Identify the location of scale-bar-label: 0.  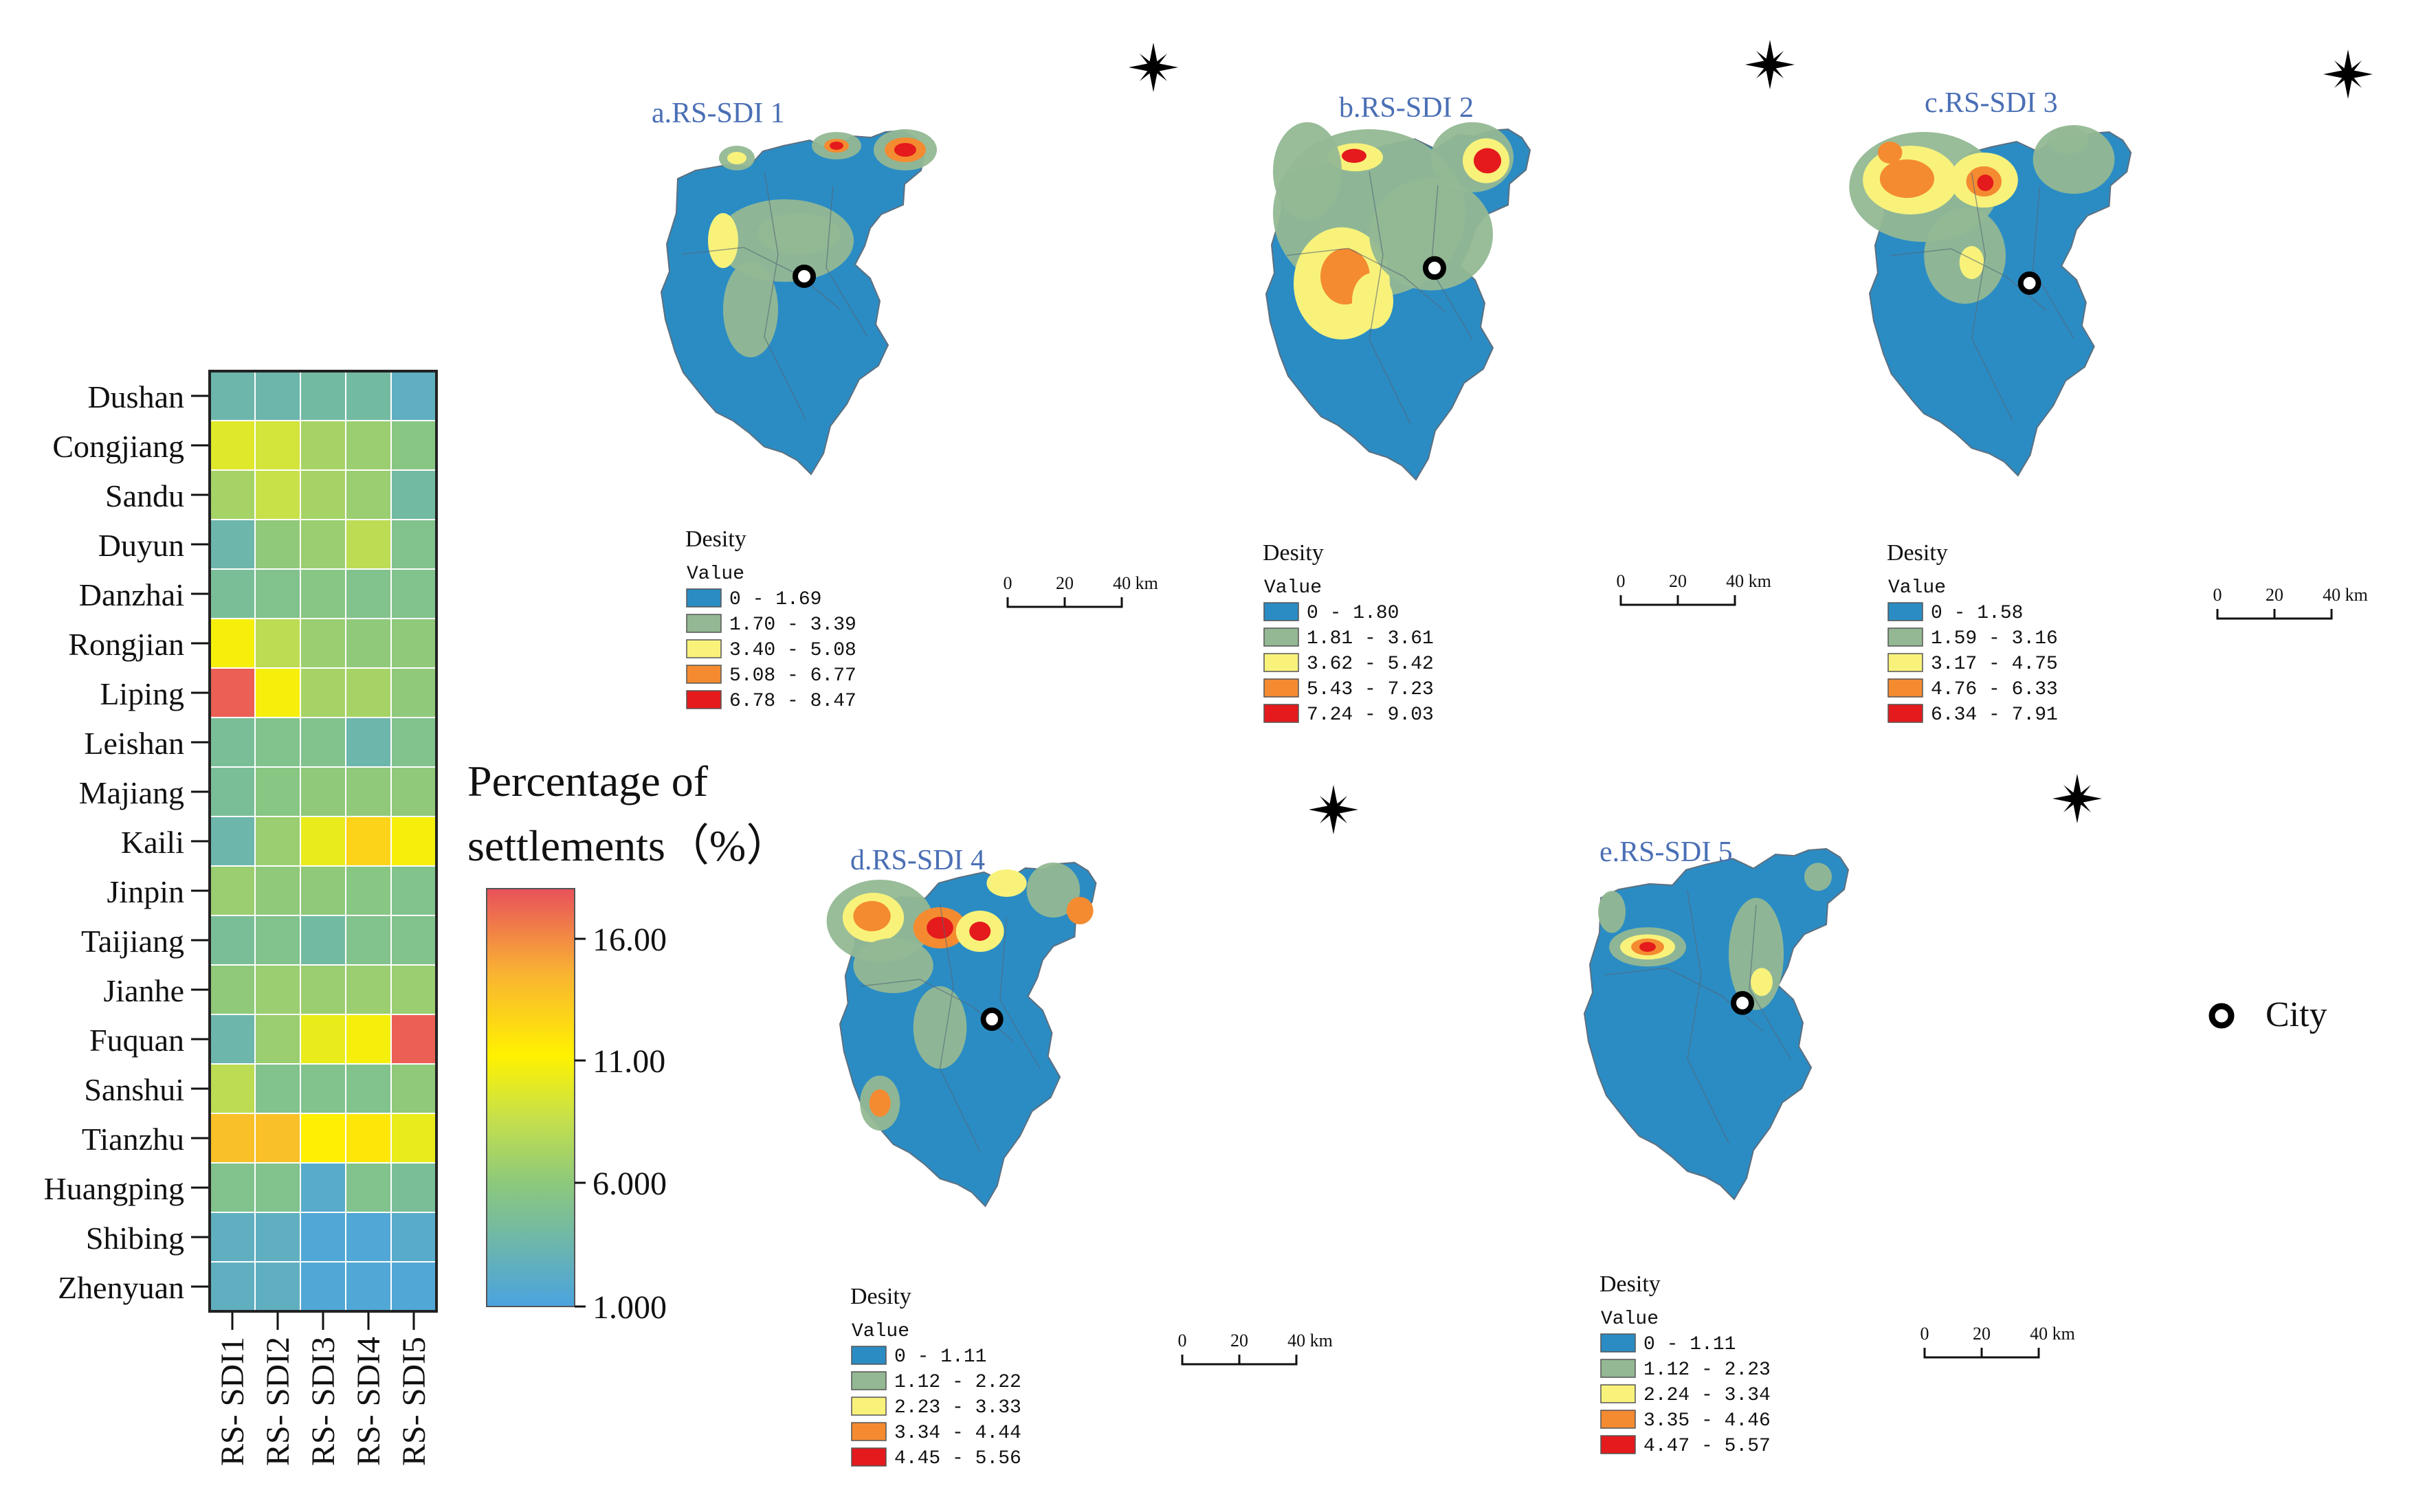
(1621, 581).